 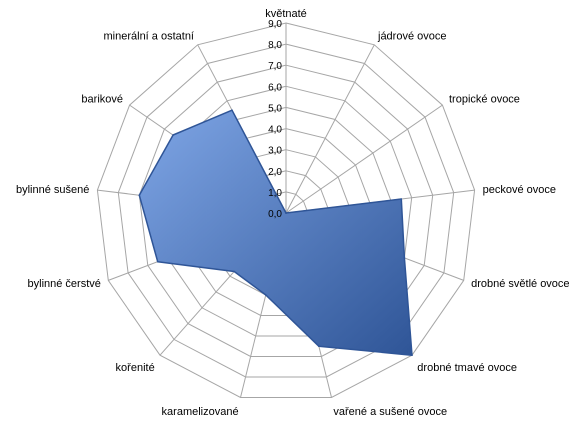 What do you see at coordinates (64, 284) in the screenshot?
I see `category-label-9: bylinné čerstvé` at bounding box center [64, 284].